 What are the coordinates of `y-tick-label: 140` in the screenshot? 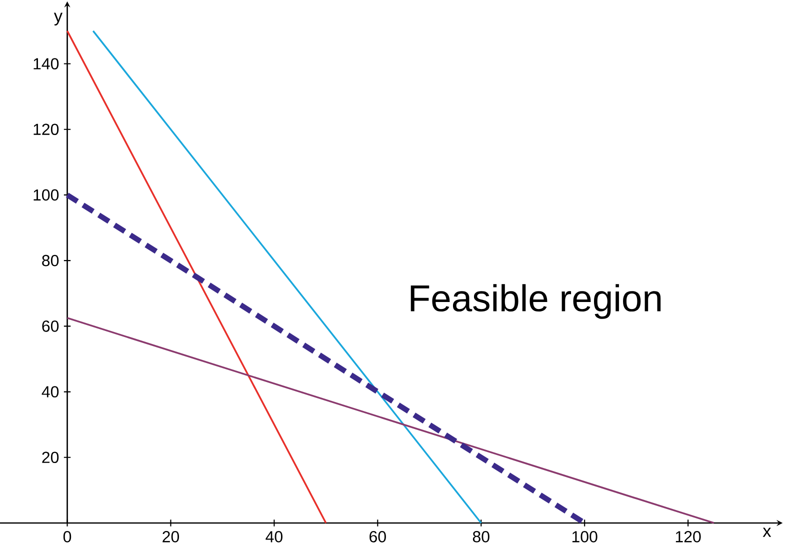 It's located at (46, 64).